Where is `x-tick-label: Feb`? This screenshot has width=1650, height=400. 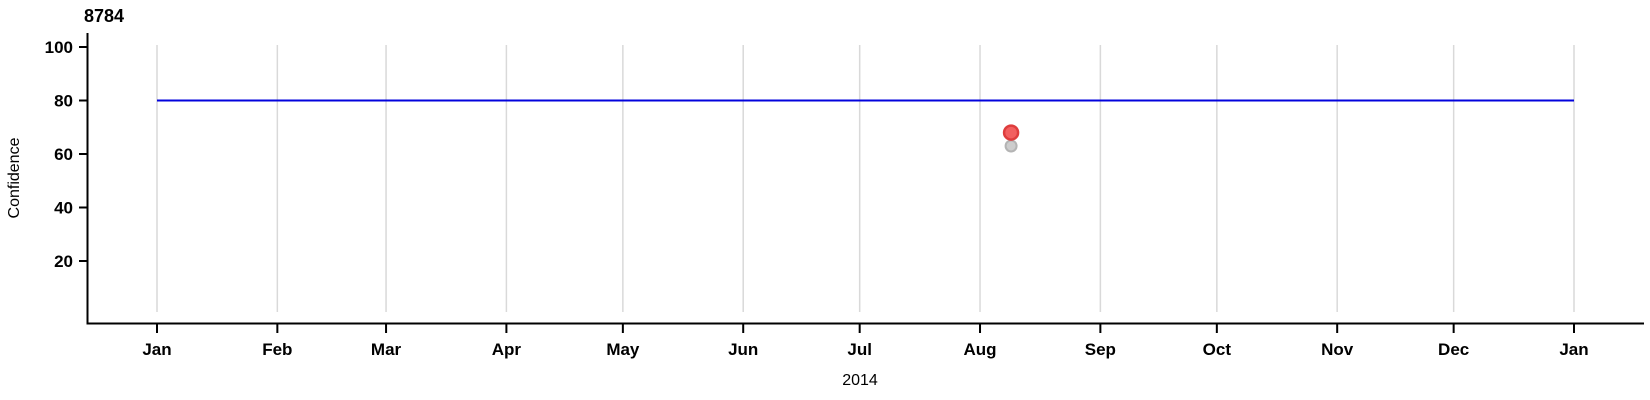 x-tick-label: Feb is located at coordinates (277, 349).